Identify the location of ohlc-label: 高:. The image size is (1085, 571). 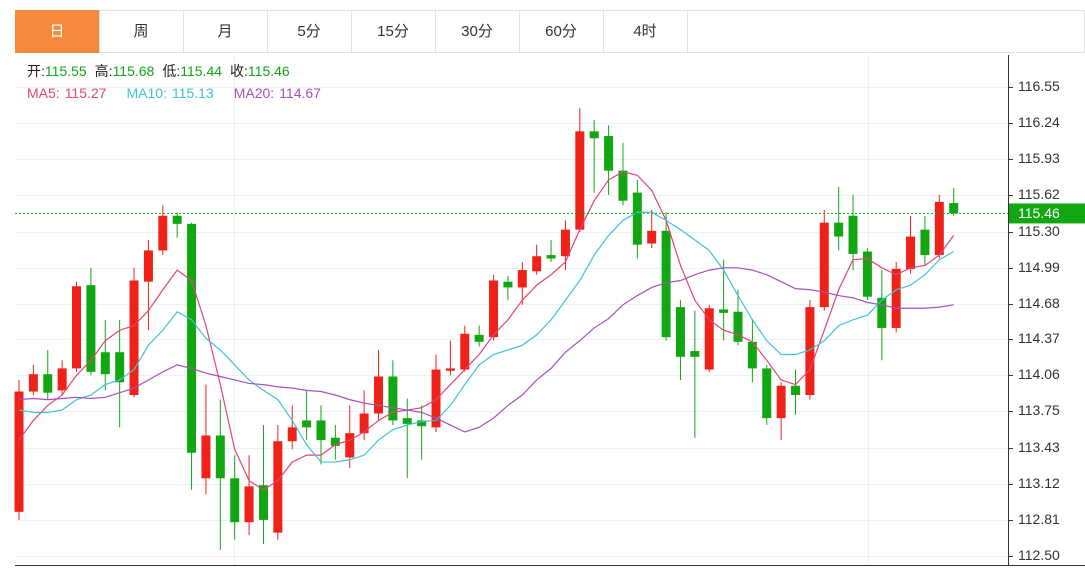
(104, 71).